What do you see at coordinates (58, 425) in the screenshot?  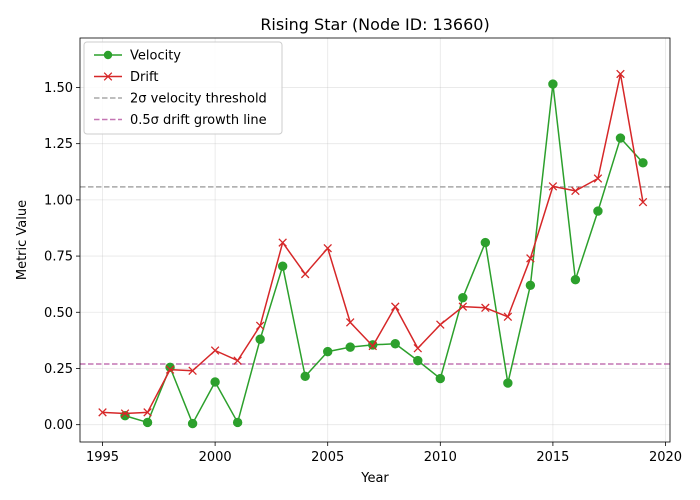 I see `y-tick-label: 0.00` at bounding box center [58, 425].